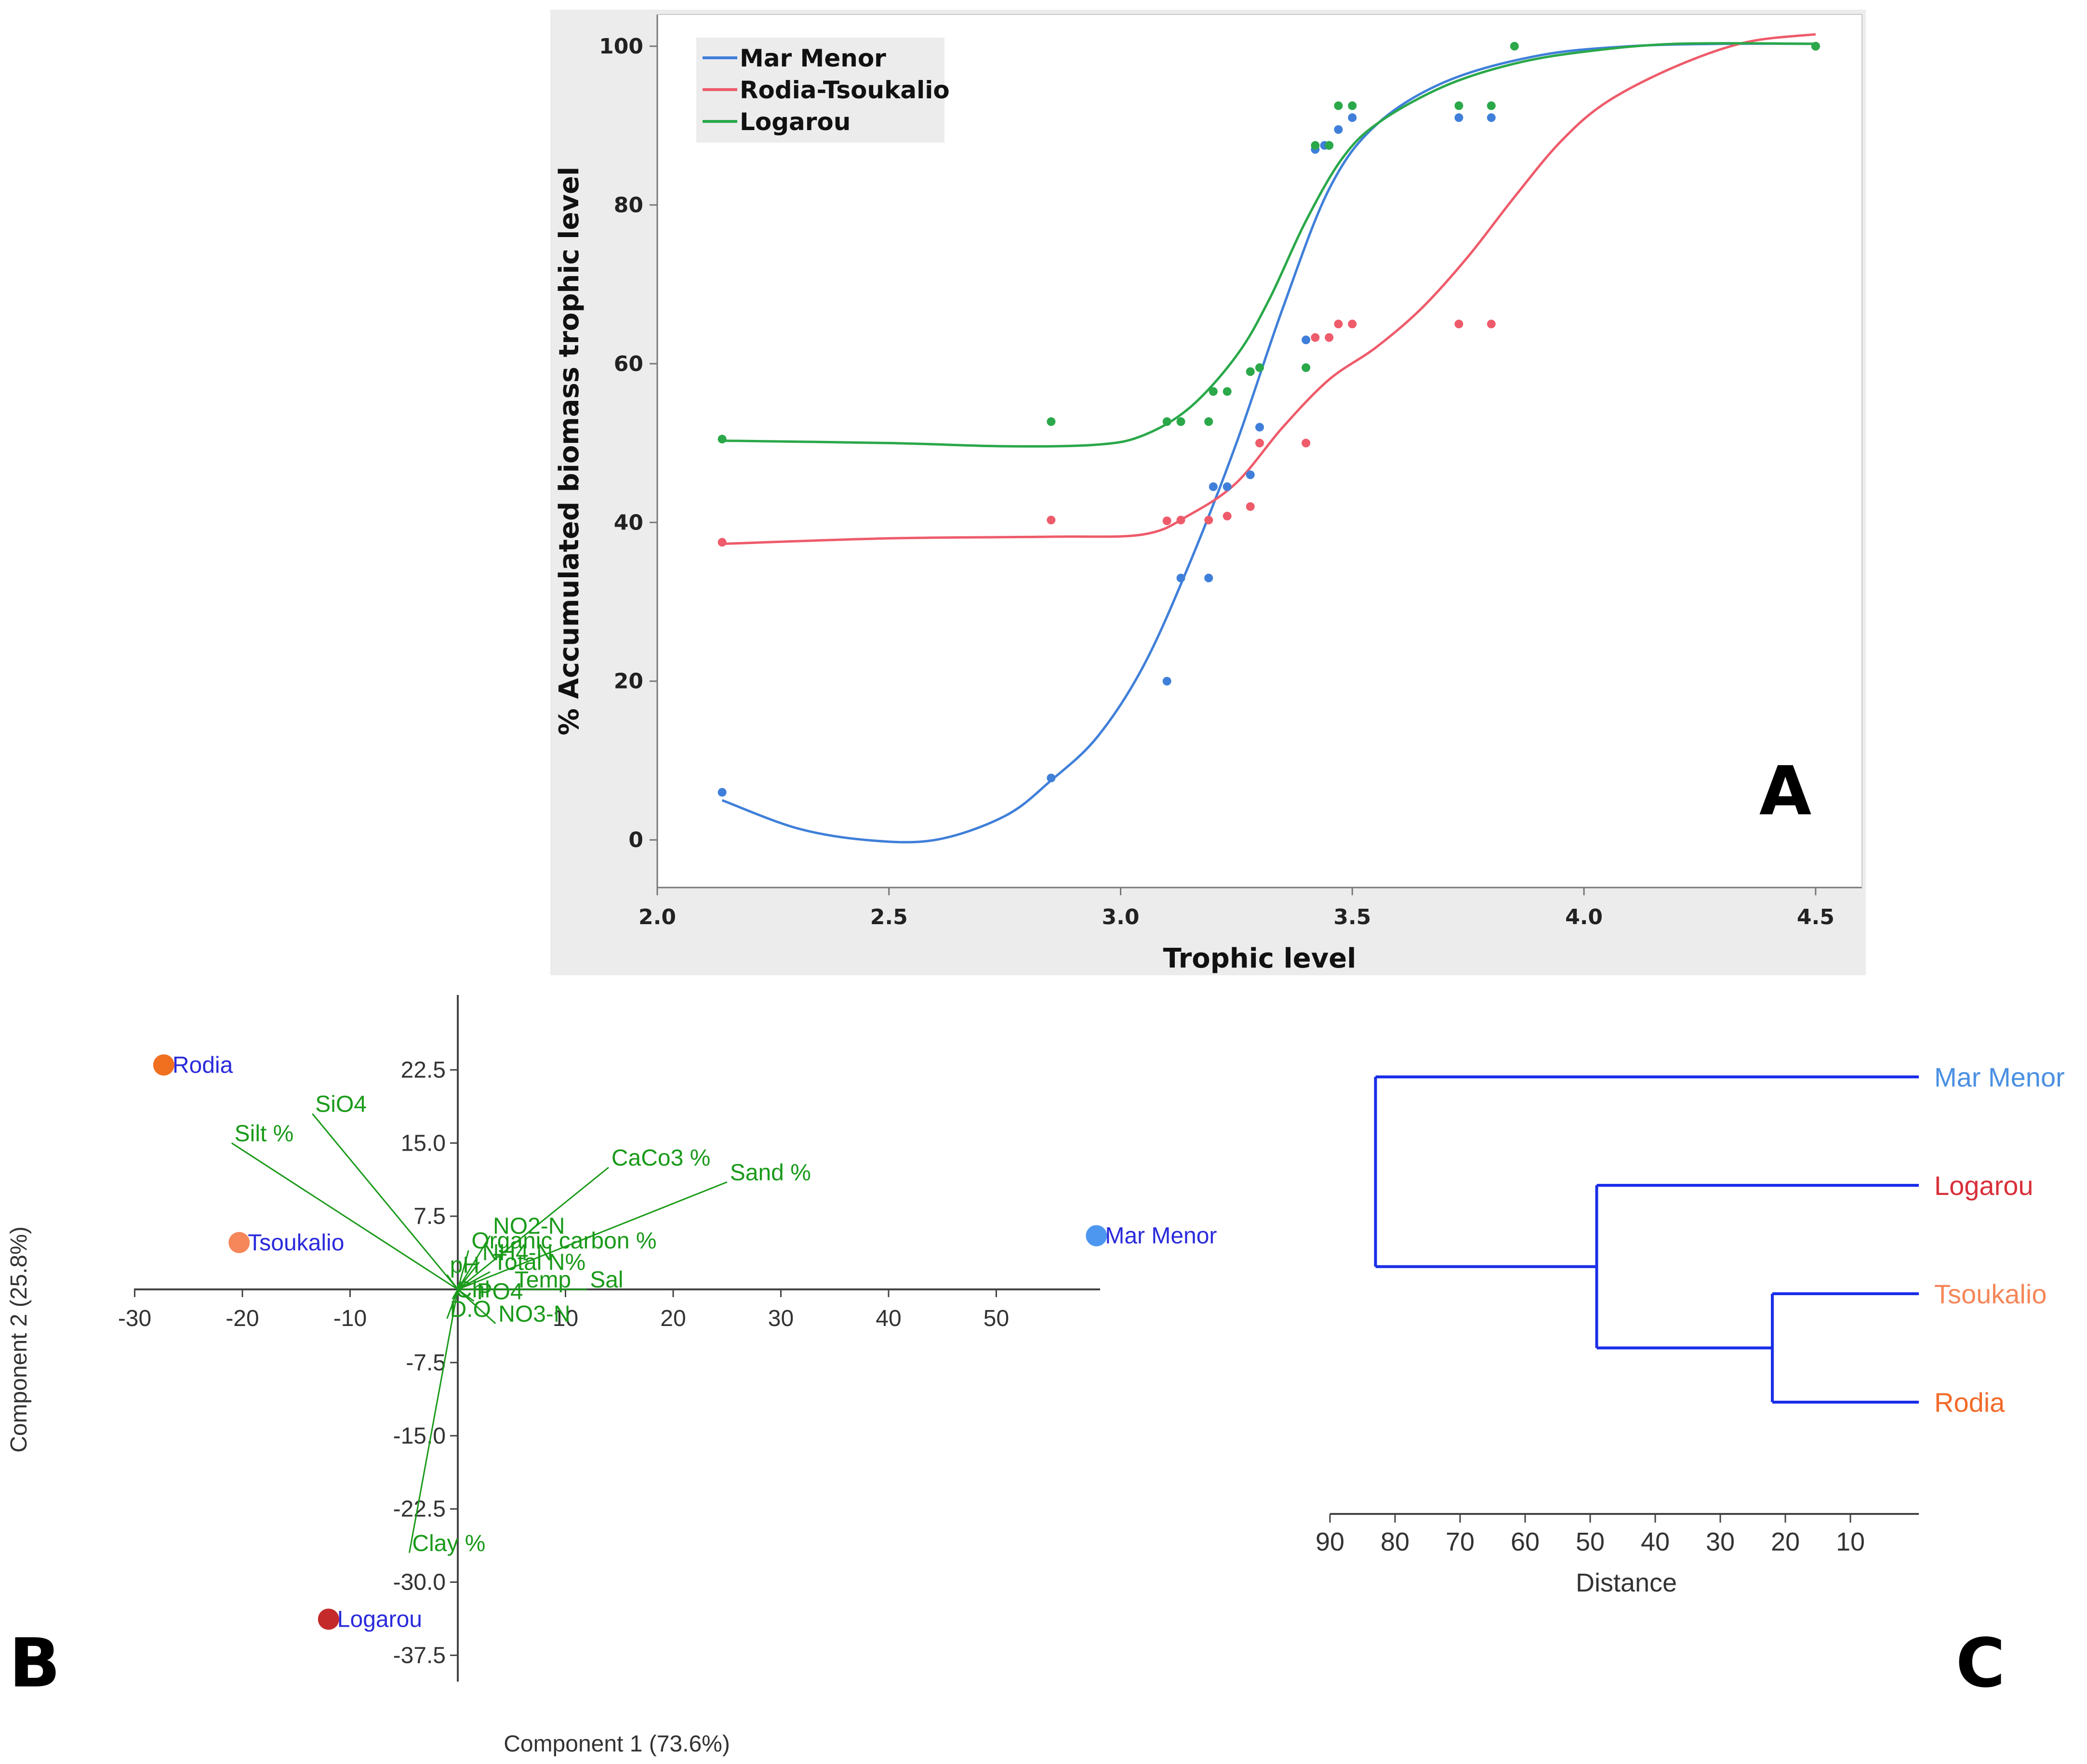  Describe the element at coordinates (628, 364) in the screenshot. I see `chart-a-y-tick-label: 60` at that location.